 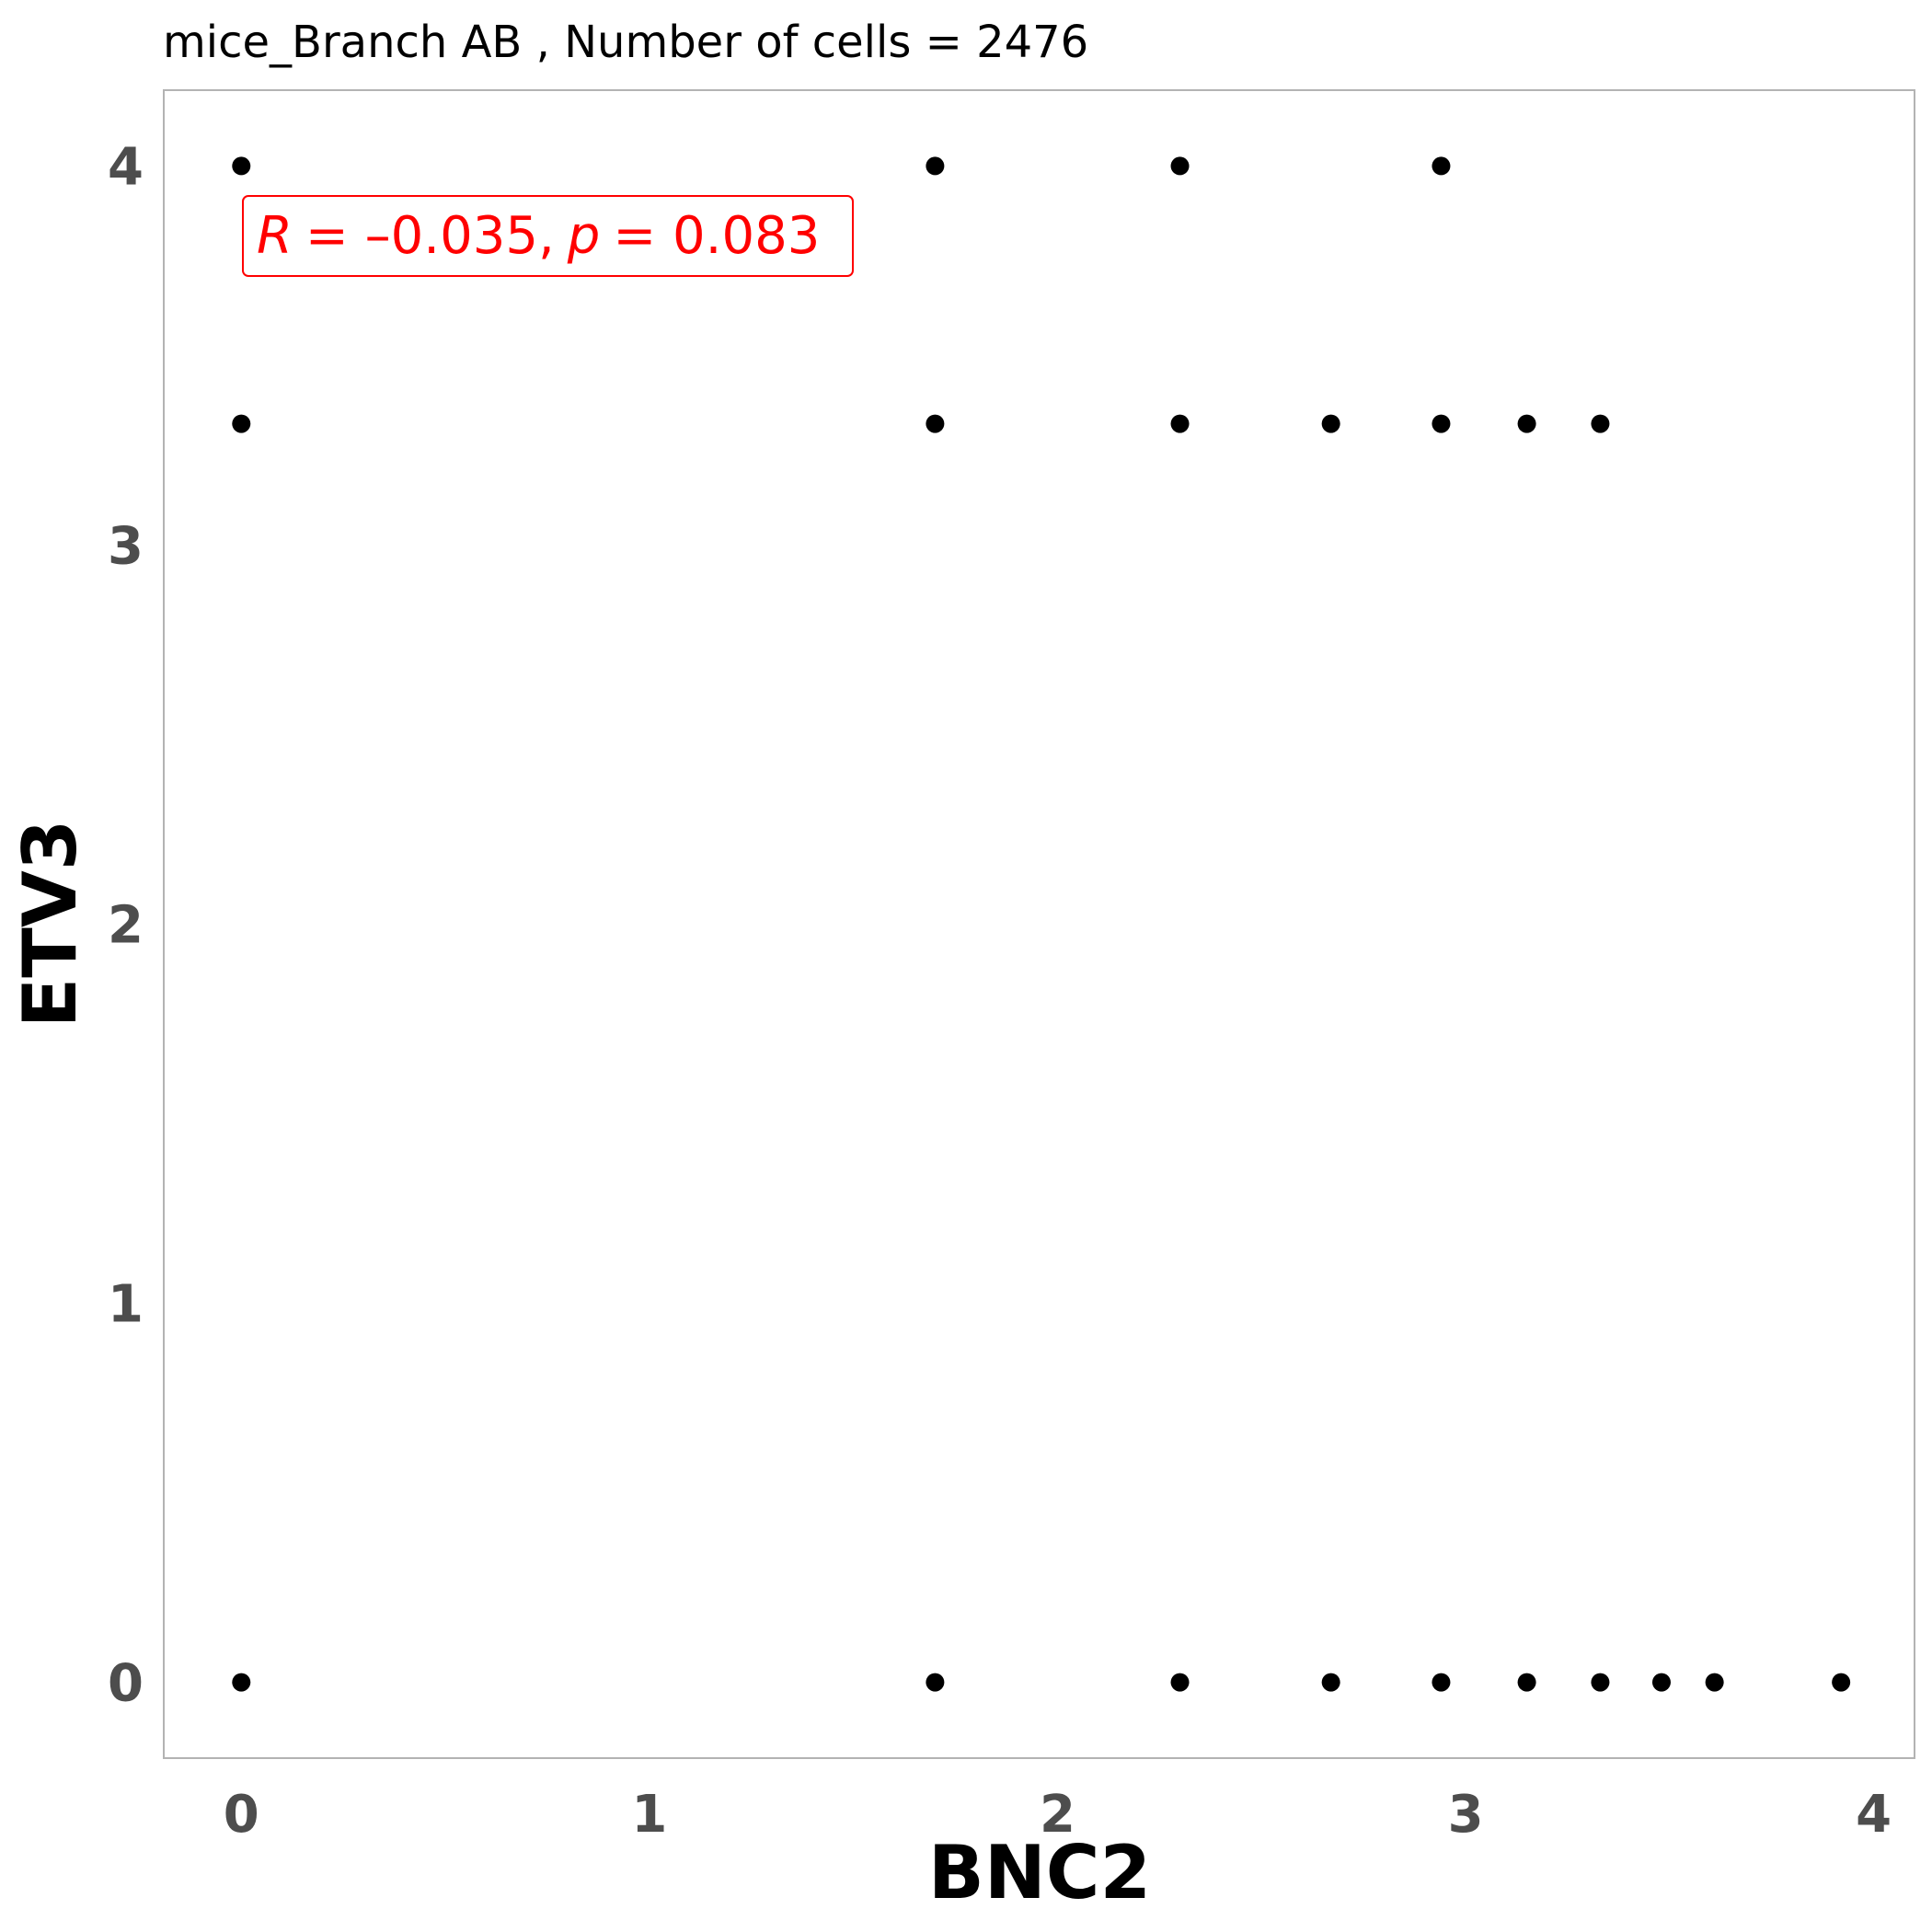 I want to click on chart-title: mice_Branch AB , Number of cells = 2476, so click(x=625, y=42).